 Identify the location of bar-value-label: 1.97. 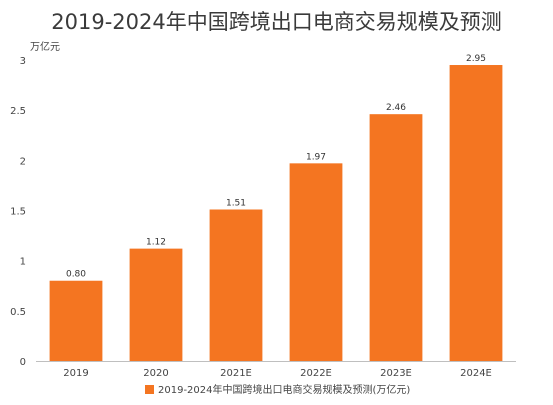
(316, 157).